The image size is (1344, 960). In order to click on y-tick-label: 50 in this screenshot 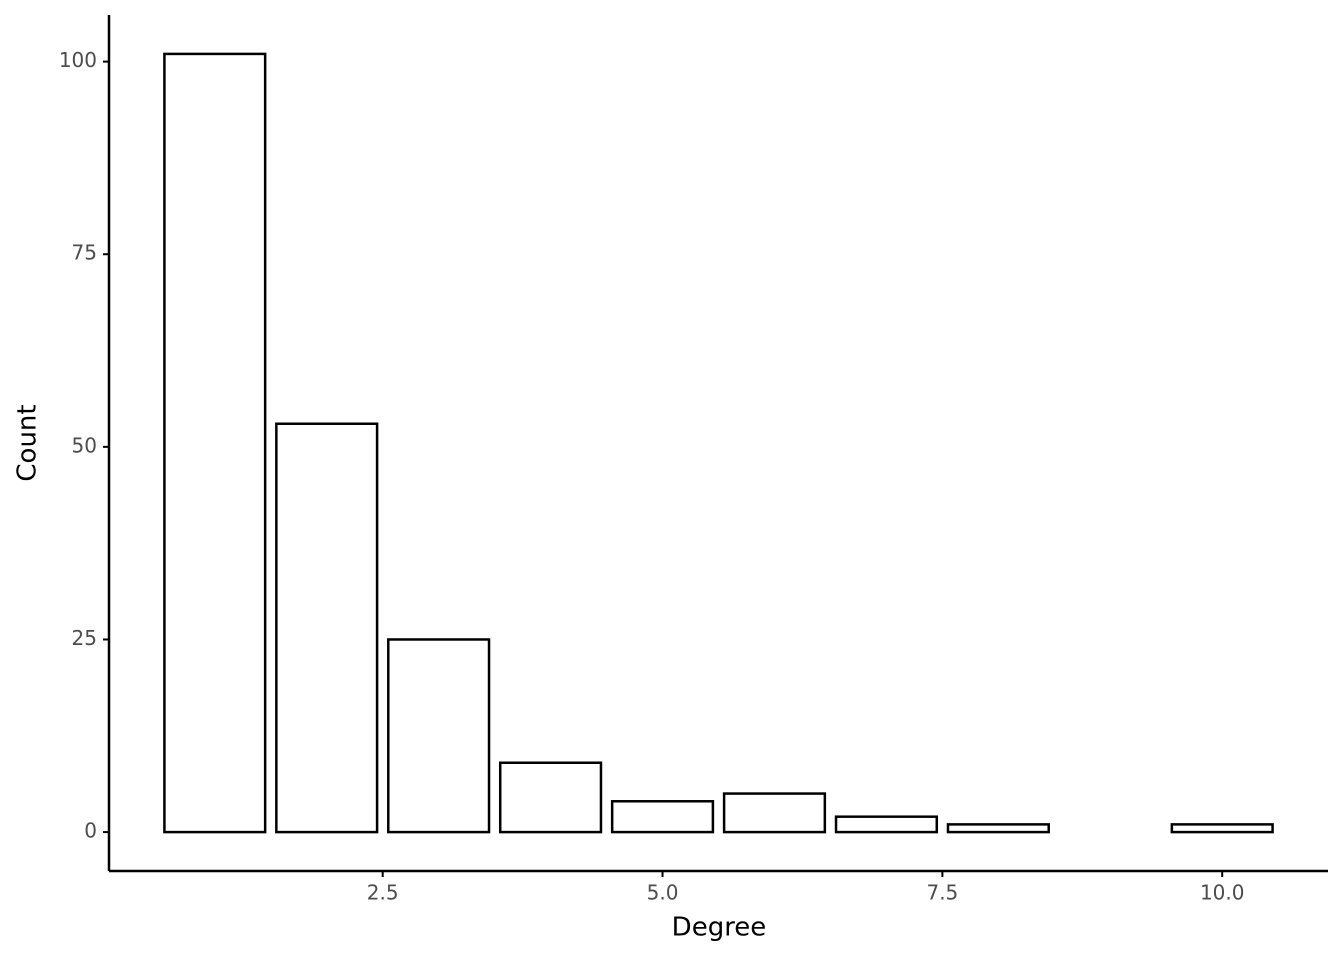, I will do `click(84, 445)`.